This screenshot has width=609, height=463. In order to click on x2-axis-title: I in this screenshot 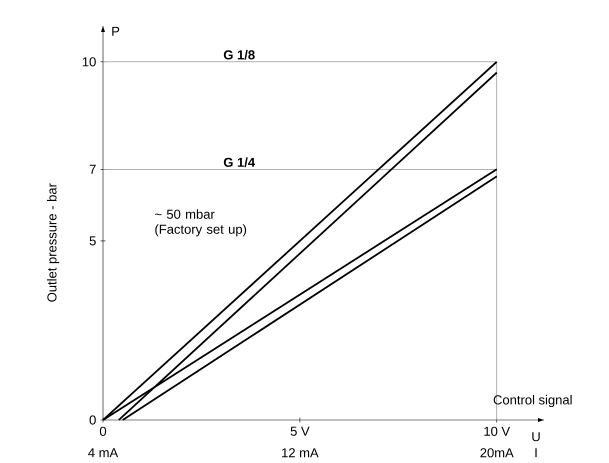, I will do `click(536, 453)`.